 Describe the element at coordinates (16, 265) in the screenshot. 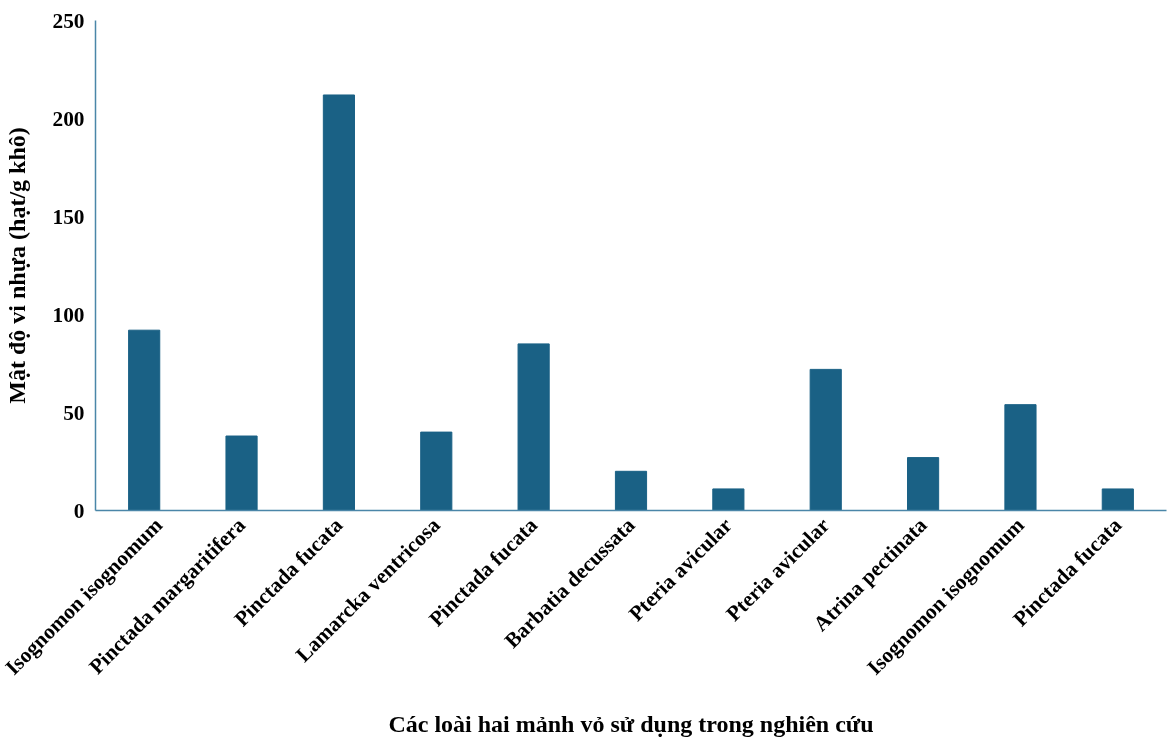

I see `y-axis-title: Mật độ vi nhựa (hạt/g khô)` at that location.